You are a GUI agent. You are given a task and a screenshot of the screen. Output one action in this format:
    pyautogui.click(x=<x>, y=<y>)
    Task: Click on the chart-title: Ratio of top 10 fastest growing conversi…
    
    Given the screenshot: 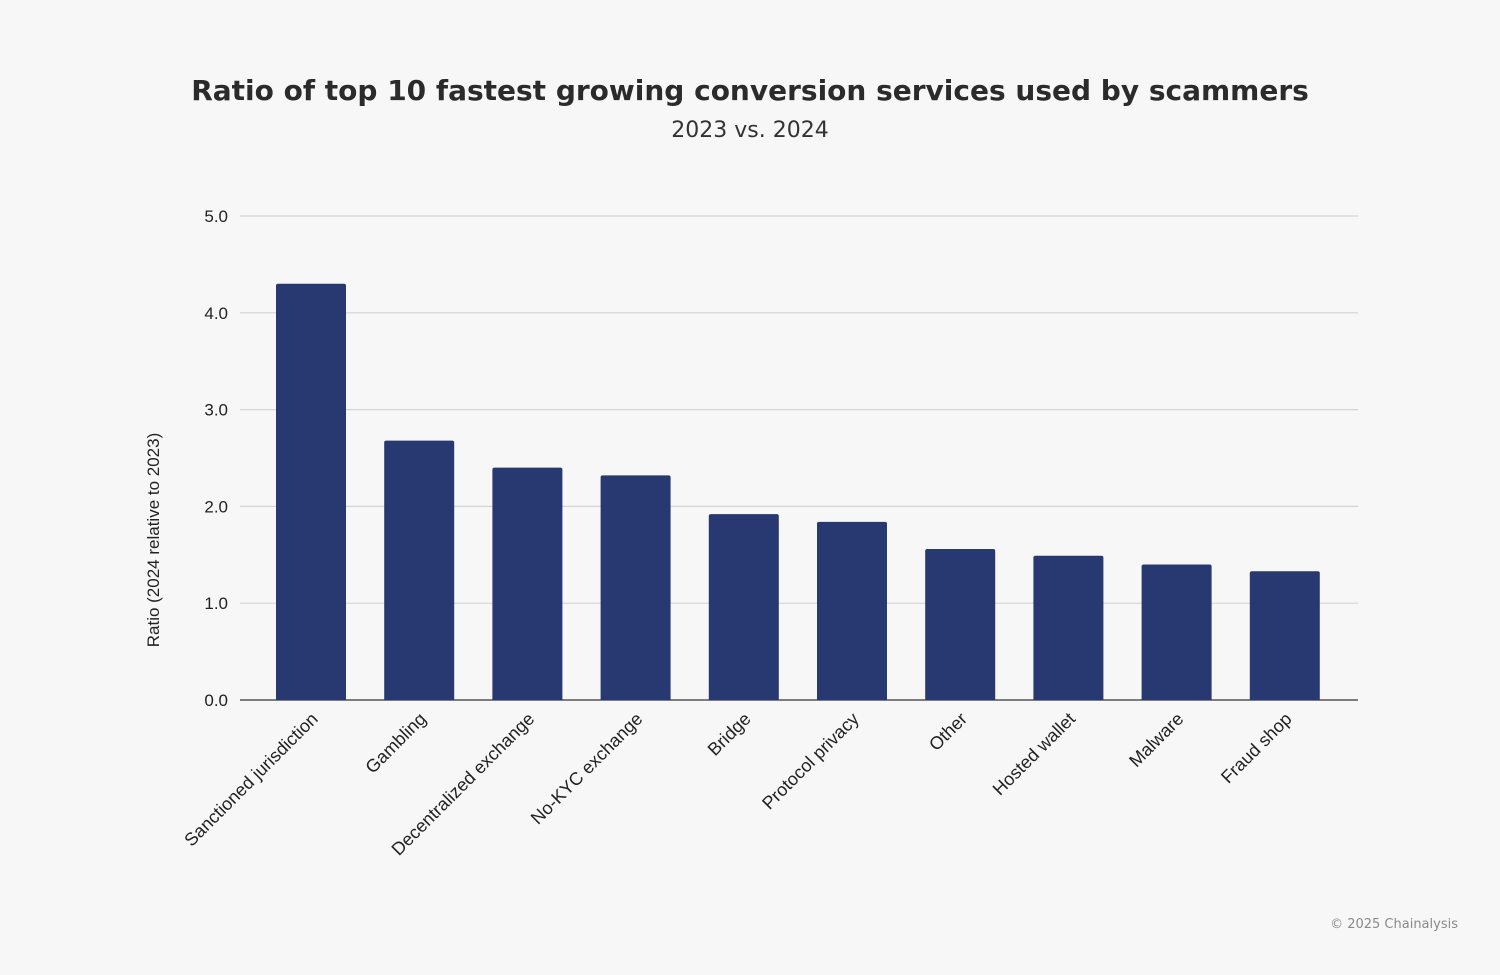 What is the action you would take?
    pyautogui.click(x=750, y=90)
    